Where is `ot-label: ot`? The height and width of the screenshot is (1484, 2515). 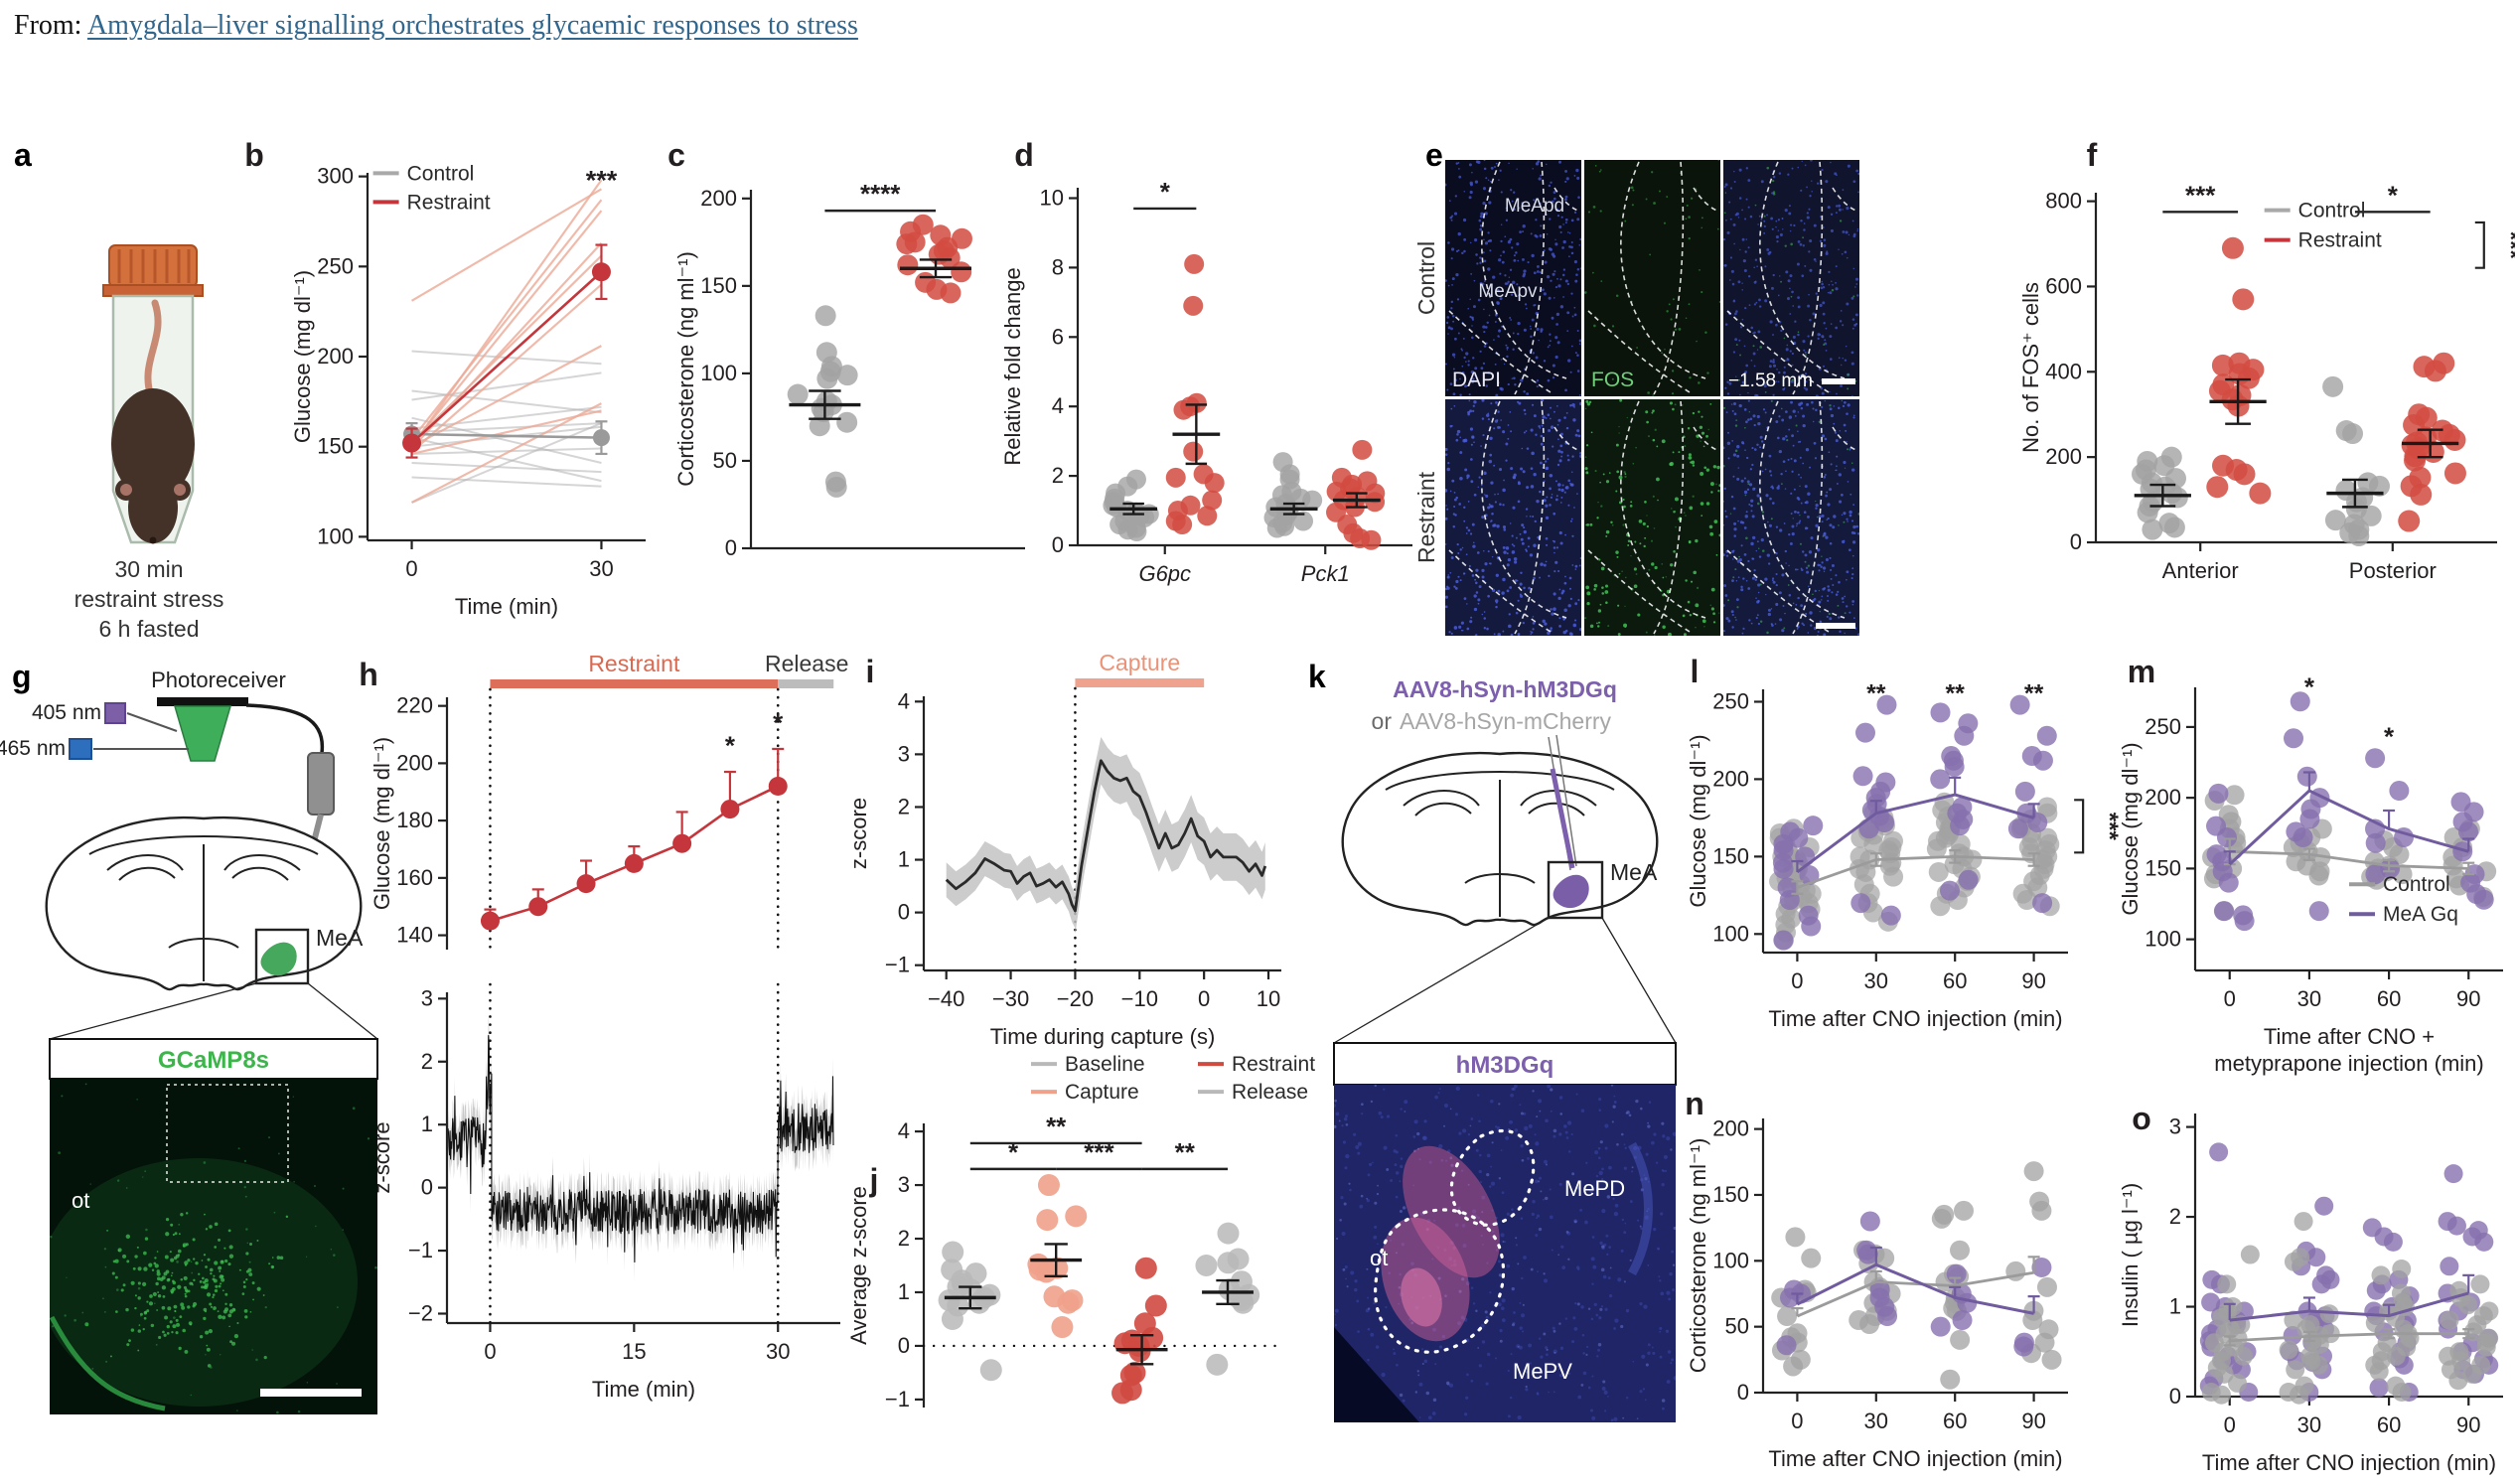 ot-label: ot is located at coordinates (80, 1200).